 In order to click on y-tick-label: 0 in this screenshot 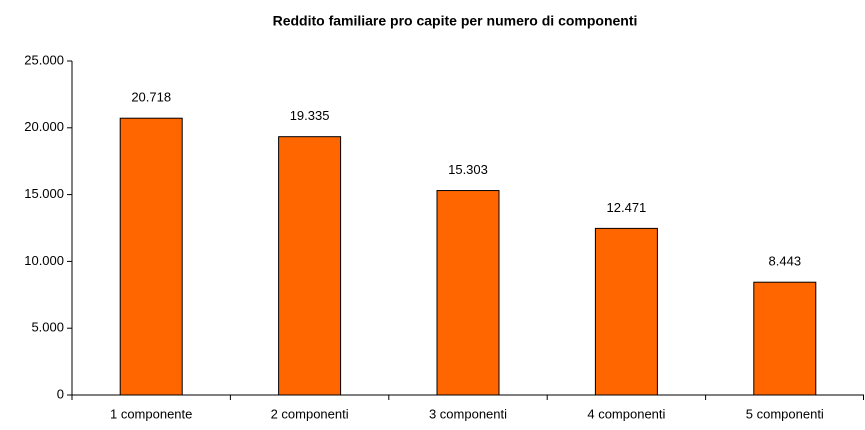, I will do `click(60, 393)`.